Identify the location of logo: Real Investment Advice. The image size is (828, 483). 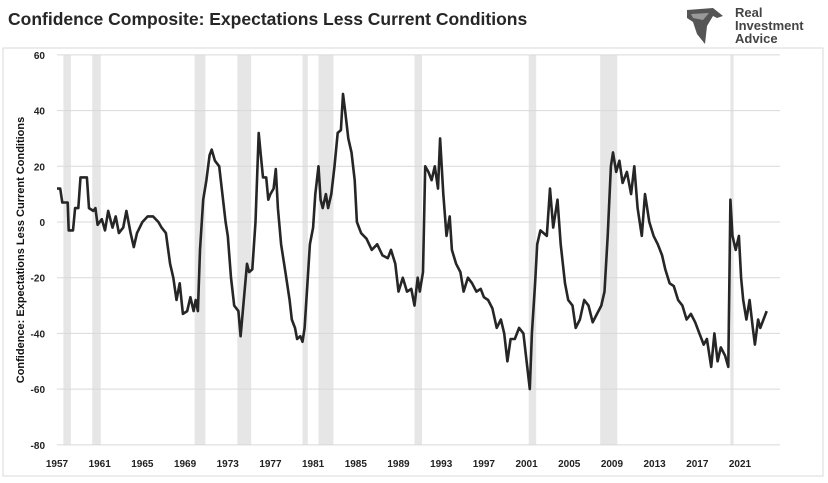
(753, 26).